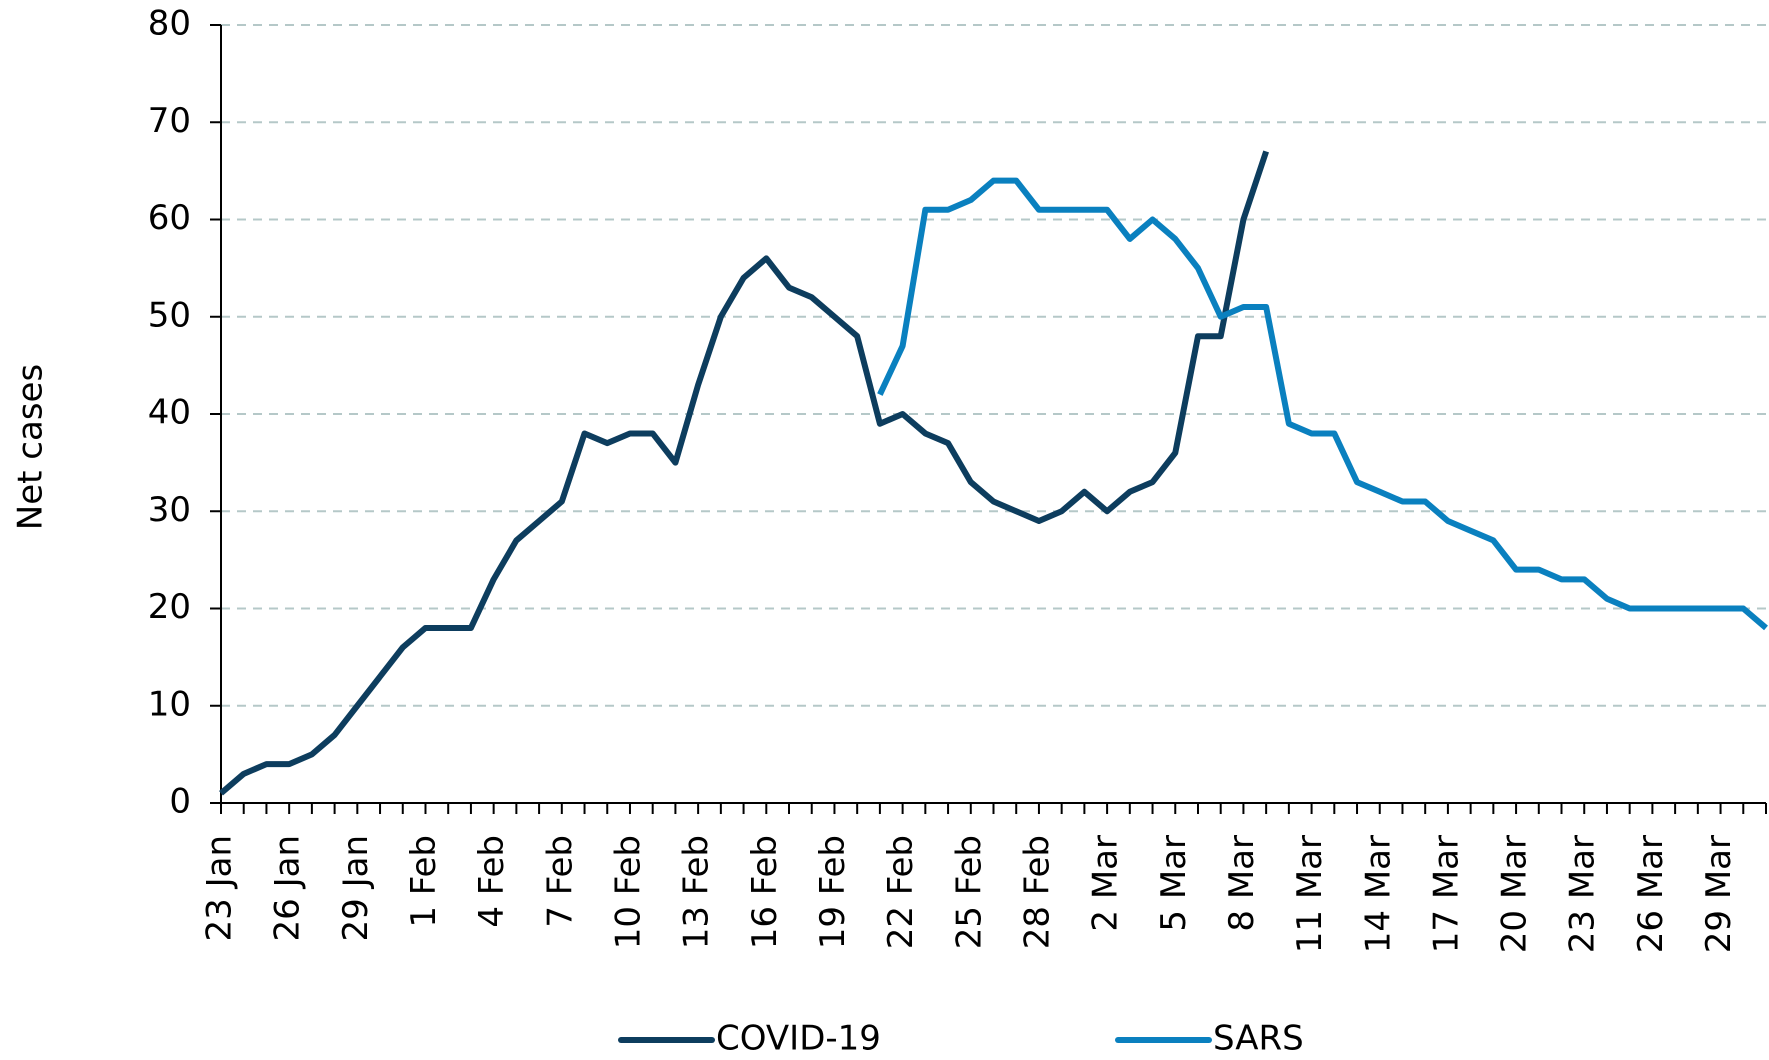  What do you see at coordinates (169, 315) in the screenshot?
I see `y-tick-label: 50` at bounding box center [169, 315].